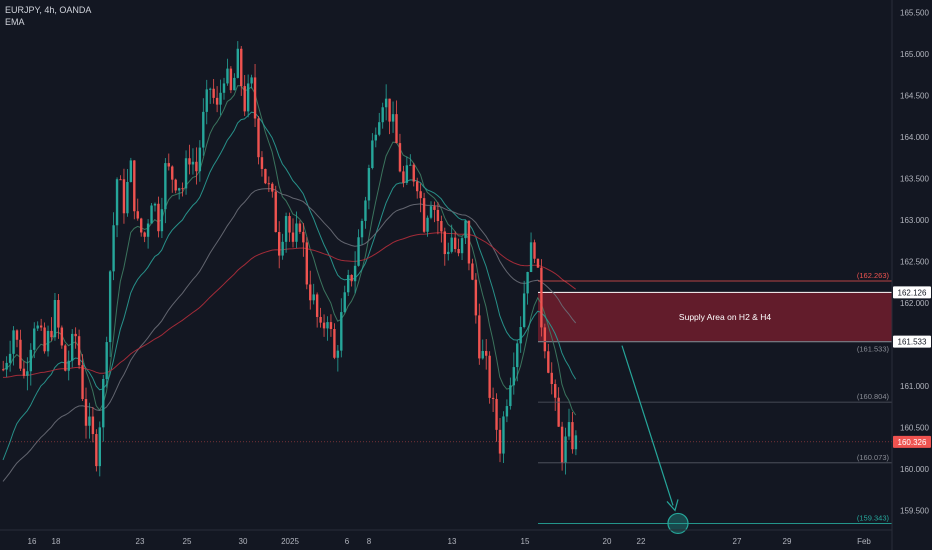 This screenshot has width=932, height=550. What do you see at coordinates (914, 137) in the screenshot?
I see `y-tick-label: 164.000` at bounding box center [914, 137].